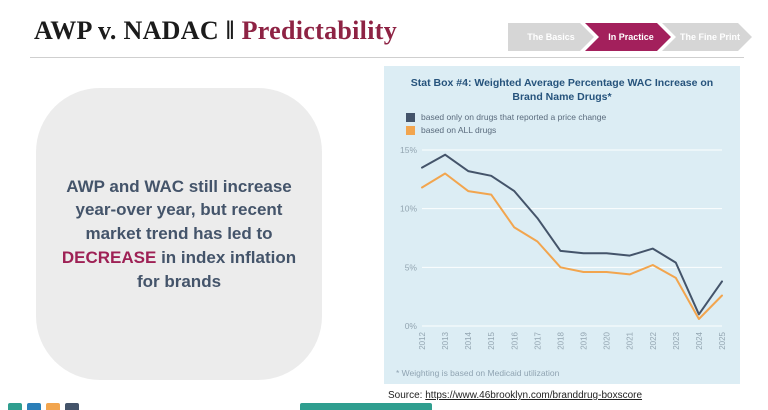  What do you see at coordinates (411, 268) in the screenshot?
I see `svg-text: 5%` at bounding box center [411, 268].